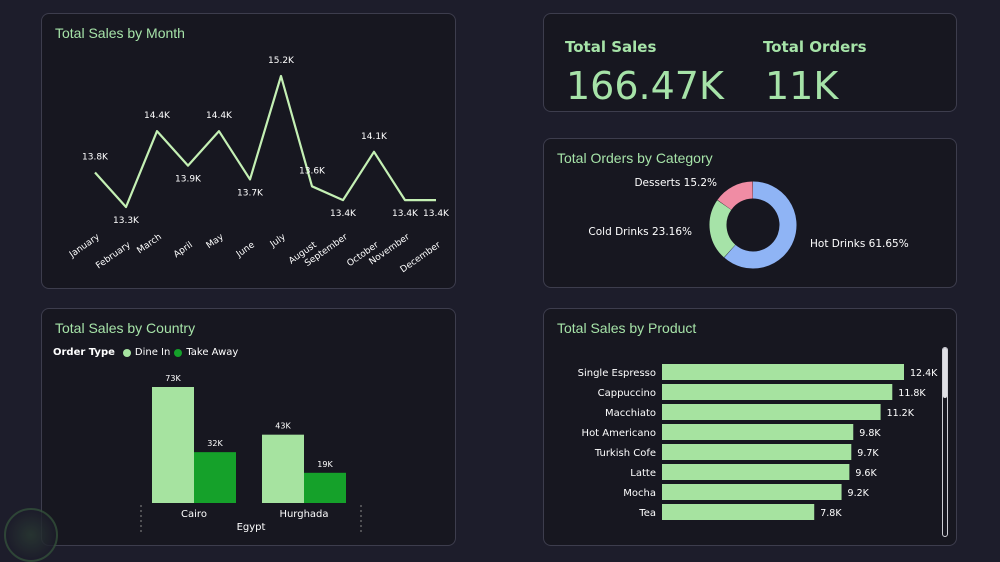 The image size is (1000, 562). What do you see at coordinates (188, 180) in the screenshot?
I see `data-label: 13.9K` at bounding box center [188, 180].